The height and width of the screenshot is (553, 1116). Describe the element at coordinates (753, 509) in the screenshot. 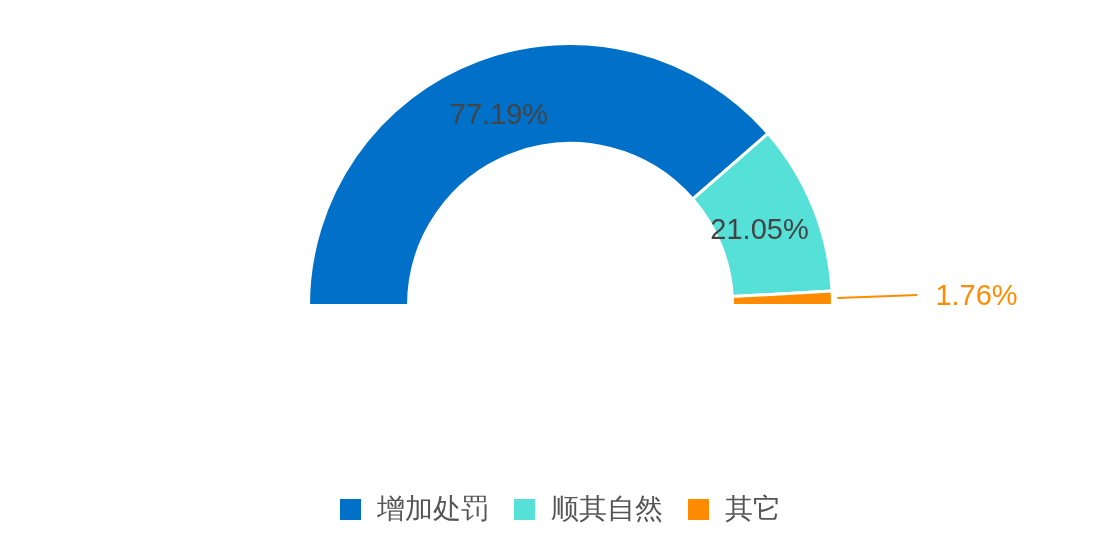

I see `legend-label: 其它` at that location.